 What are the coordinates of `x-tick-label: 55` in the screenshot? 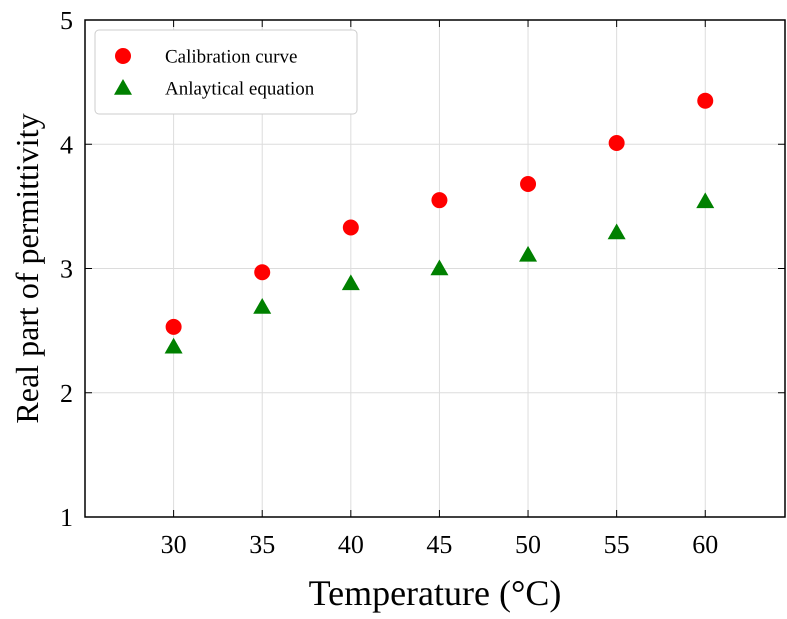 It's located at (617, 544).